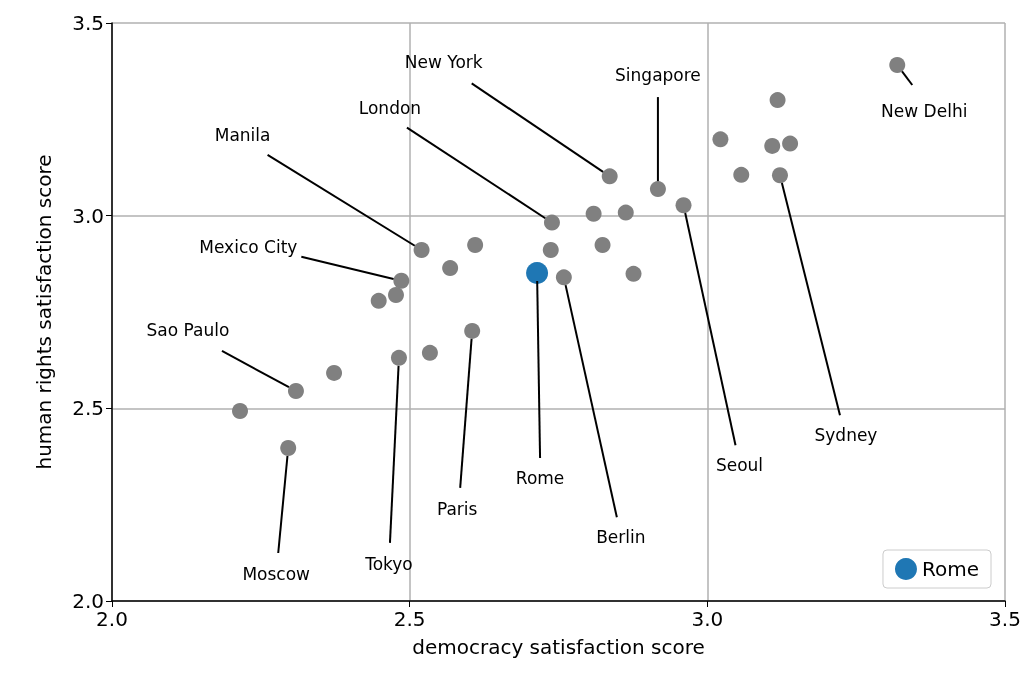 The height and width of the screenshot is (688, 1027). Describe the element at coordinates (457, 508) in the screenshot. I see `annotation: Paris` at that location.